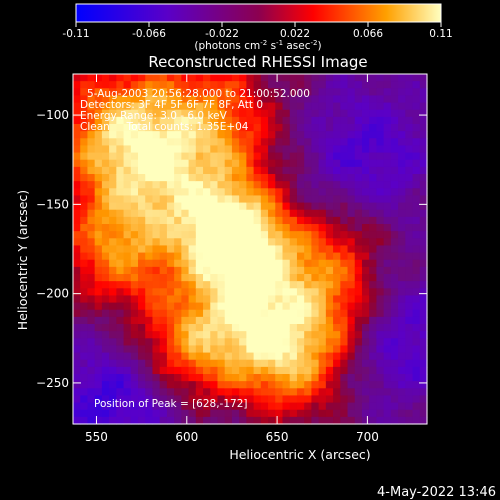 The image size is (500, 500). I want to click on x-tick-label: 600, so click(186, 437).